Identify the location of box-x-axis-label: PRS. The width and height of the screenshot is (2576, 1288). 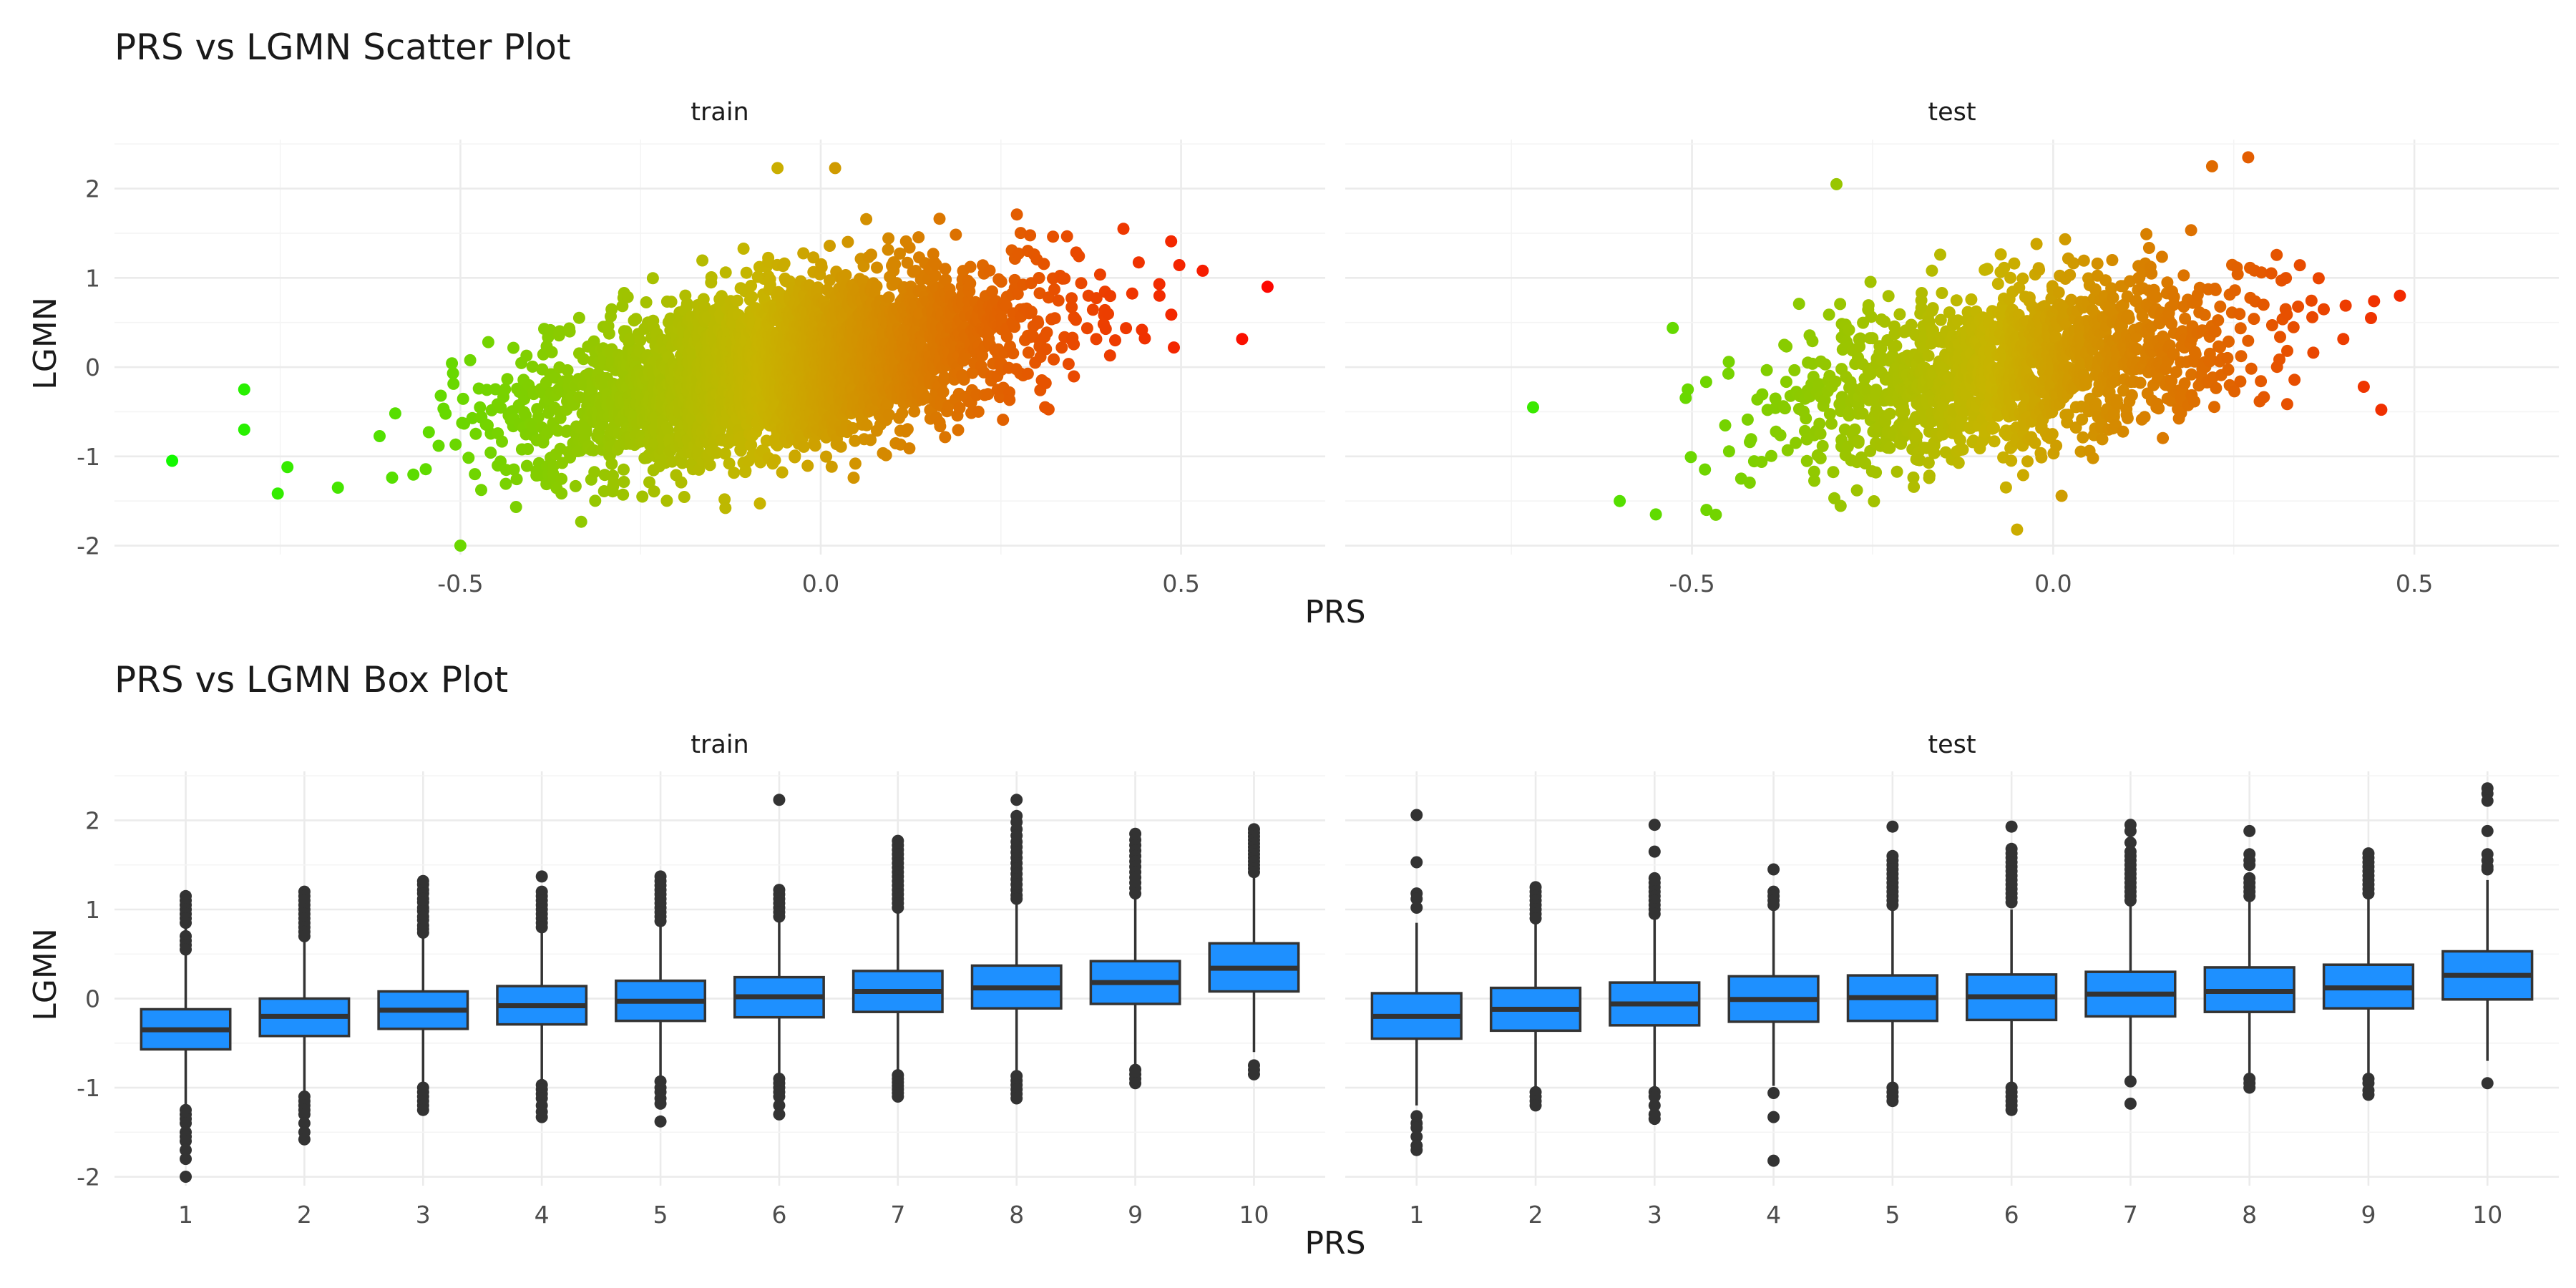
(1334, 1243).